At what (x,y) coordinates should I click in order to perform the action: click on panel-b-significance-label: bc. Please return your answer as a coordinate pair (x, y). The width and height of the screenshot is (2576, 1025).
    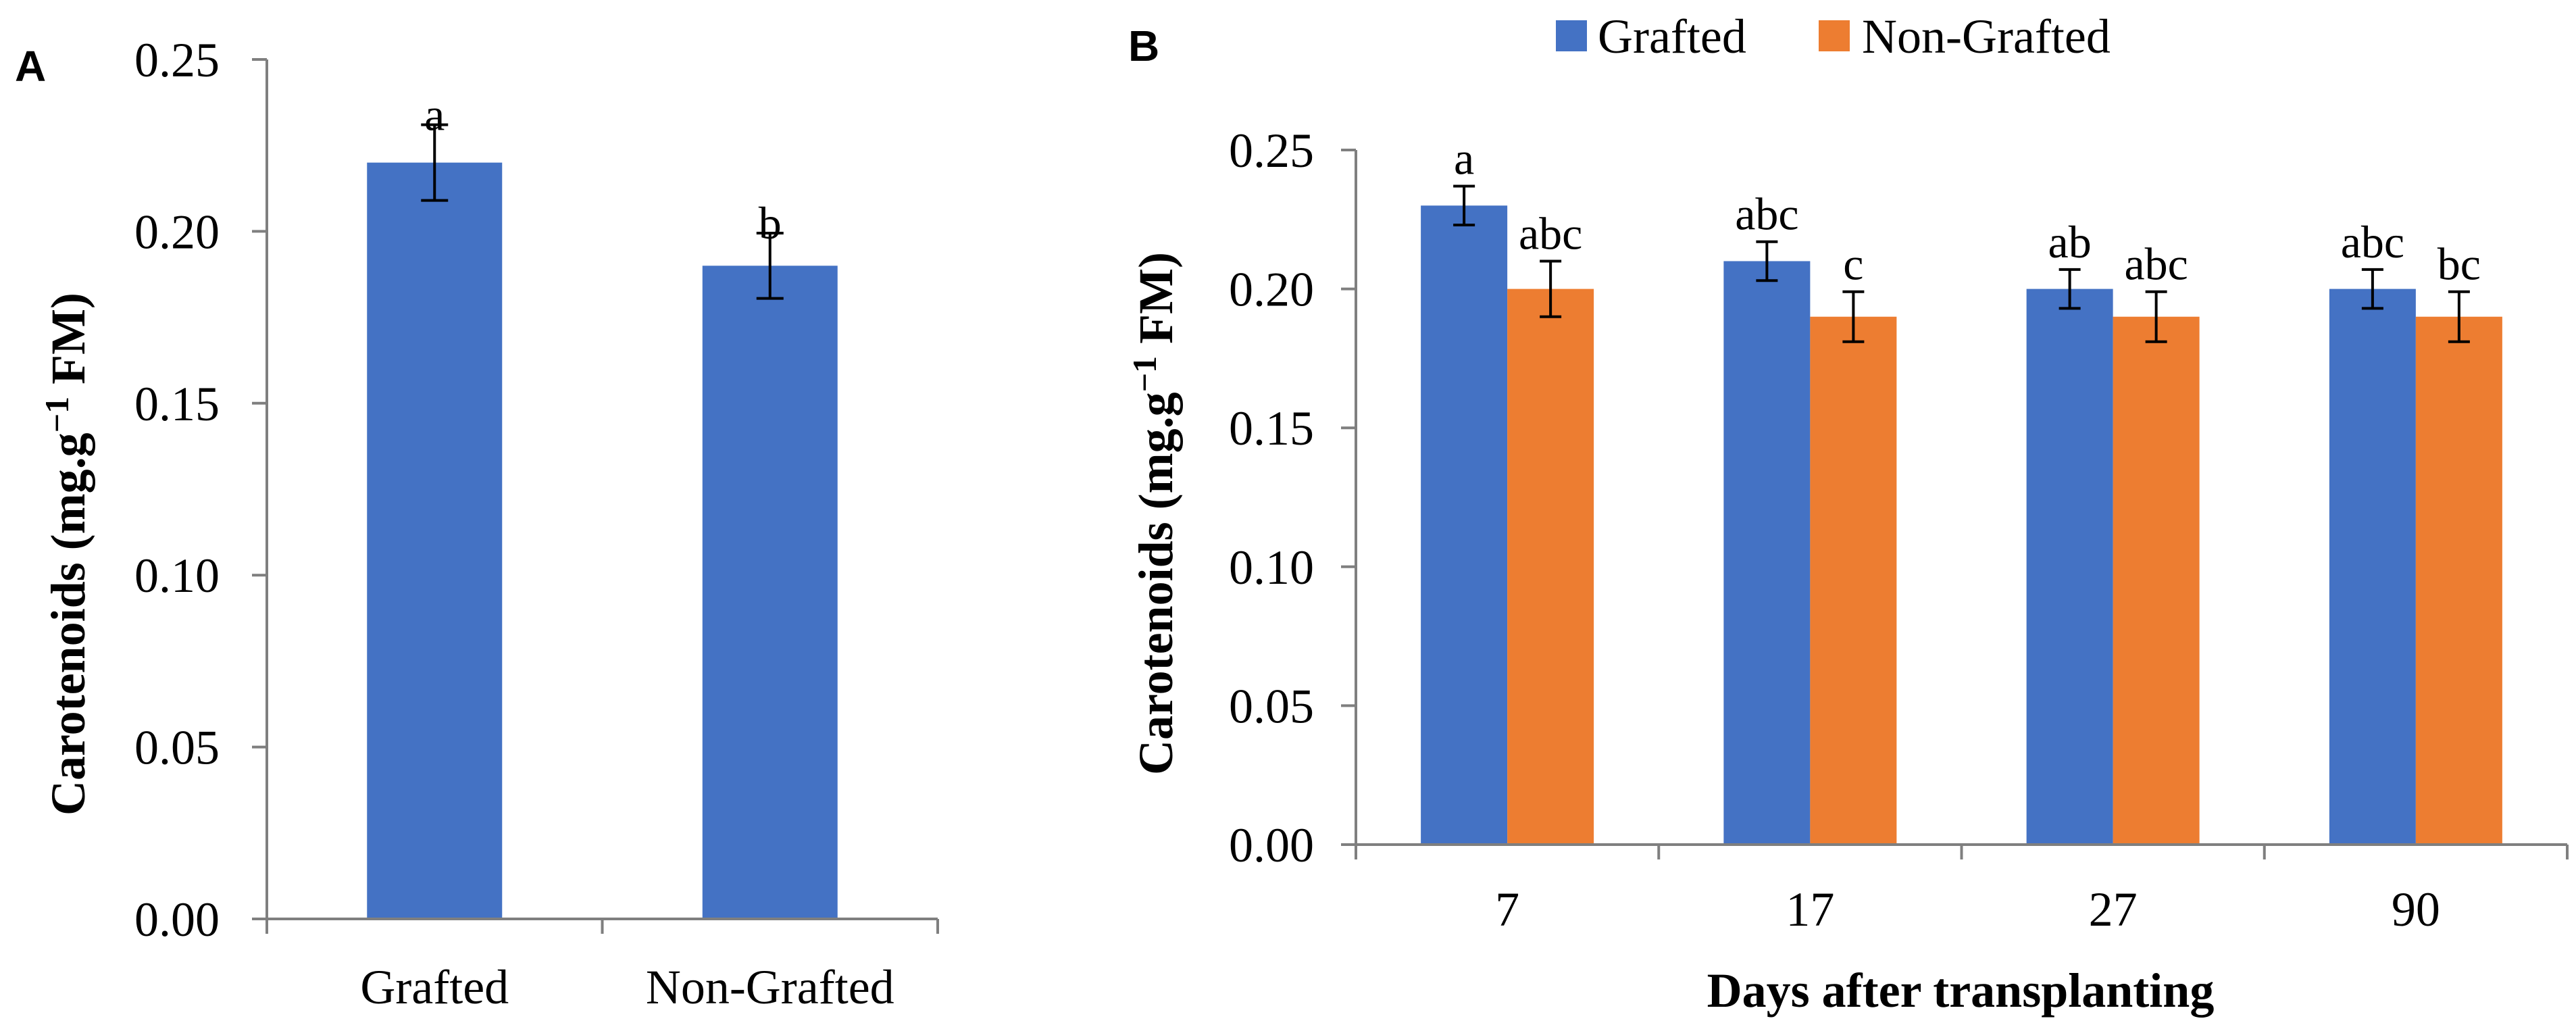
    Looking at the image, I should click on (2459, 264).